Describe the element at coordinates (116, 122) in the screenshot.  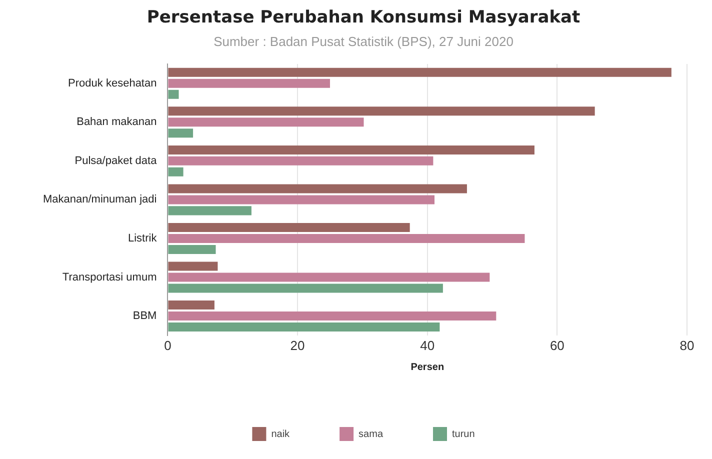
I see `y-tick-label: Bahan makanan` at that location.